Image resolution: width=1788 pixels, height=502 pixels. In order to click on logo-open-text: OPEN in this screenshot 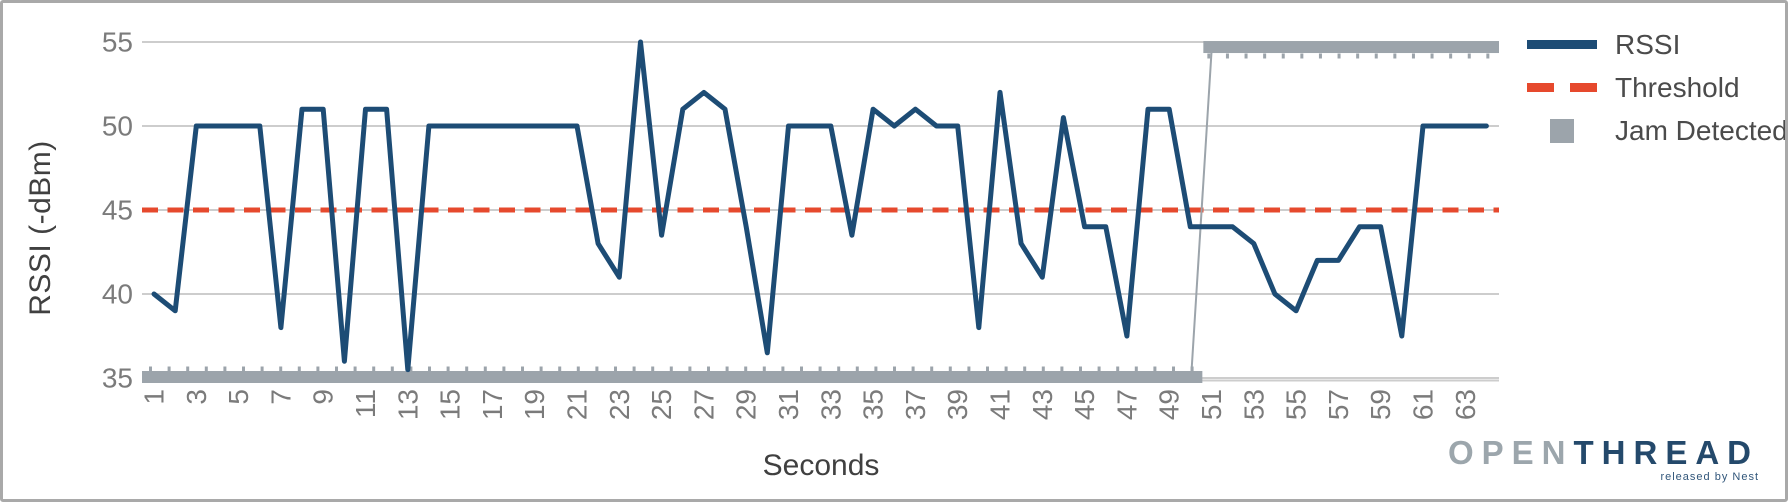, I will do `click(1510, 452)`.